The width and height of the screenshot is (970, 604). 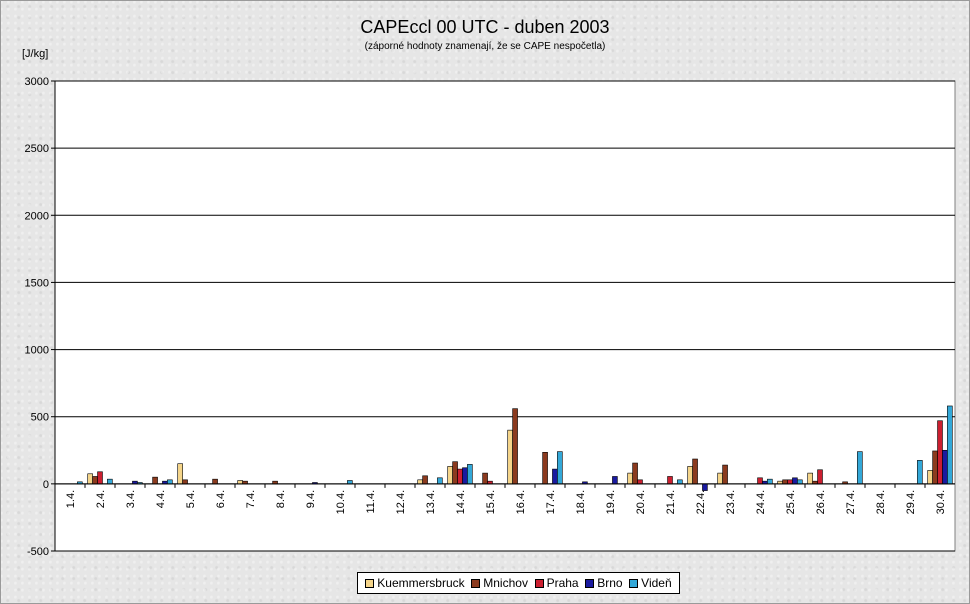 I want to click on x-tick-label: 19.4., so click(x=611, y=502).